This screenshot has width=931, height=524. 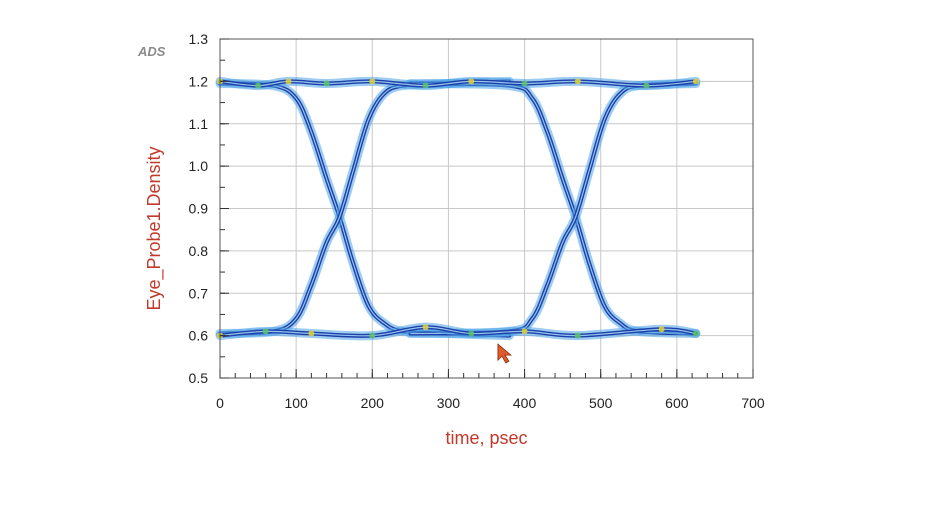 I want to click on y-tick-label: 1.3, so click(x=199, y=39).